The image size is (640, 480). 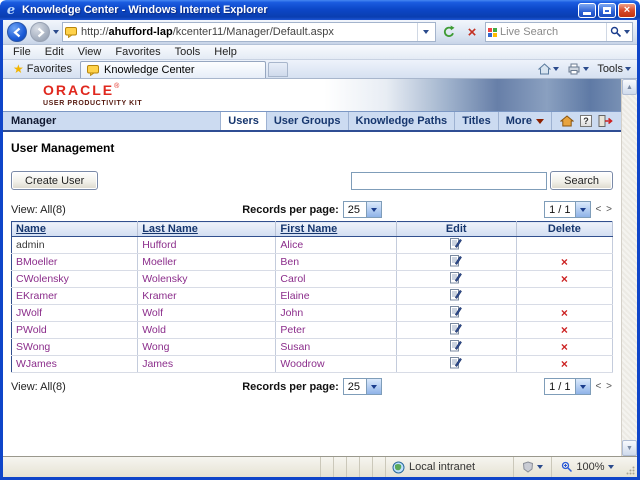 I want to click on create-user-button: Create User, so click(x=55, y=180).